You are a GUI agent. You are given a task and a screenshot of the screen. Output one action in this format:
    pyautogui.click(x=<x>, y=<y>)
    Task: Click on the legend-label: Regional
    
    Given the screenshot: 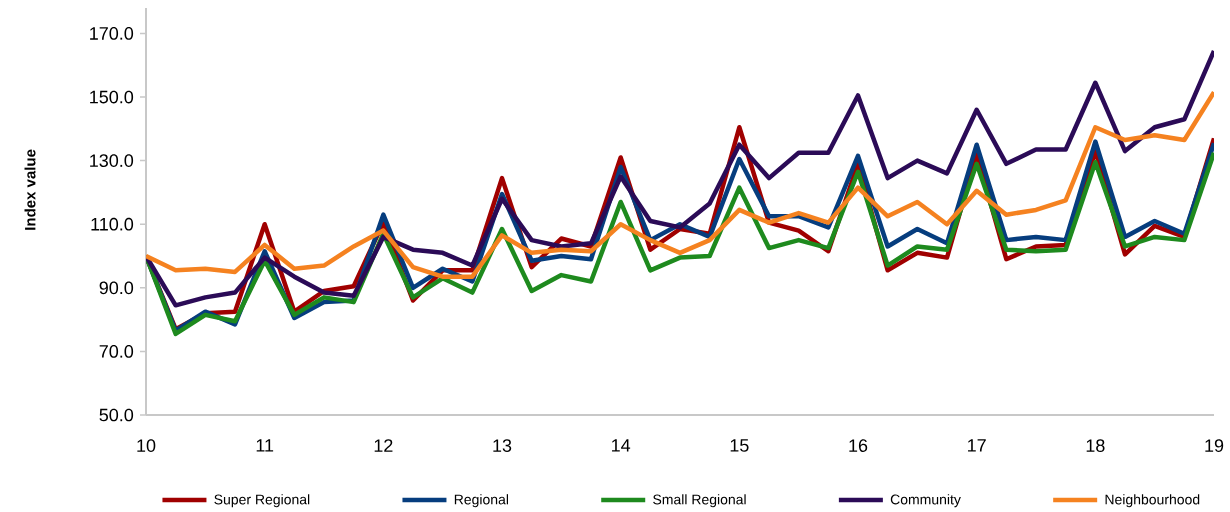 What is the action you would take?
    pyautogui.click(x=481, y=501)
    